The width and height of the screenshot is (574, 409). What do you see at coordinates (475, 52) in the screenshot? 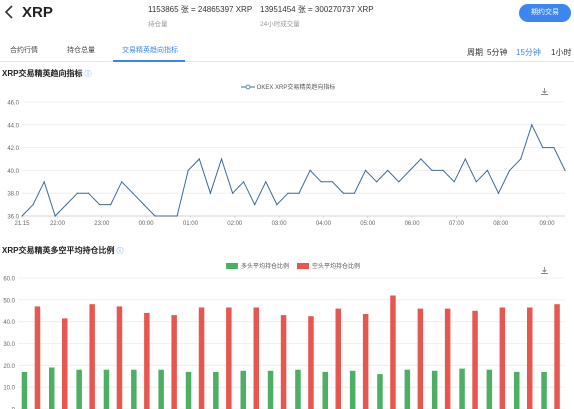
I see `period-label: 周期` at bounding box center [475, 52].